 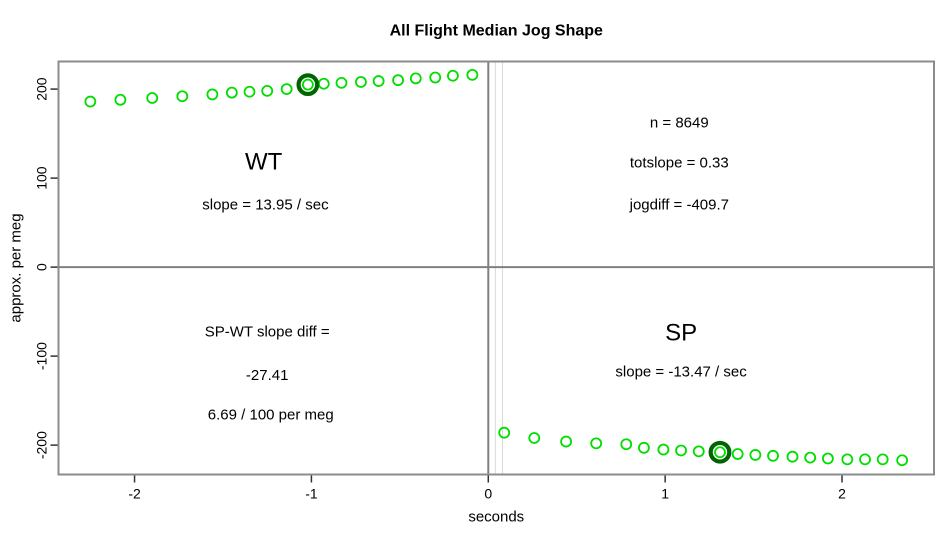 I want to click on plot-title: All Flight Median Jog Shape, so click(x=496, y=31).